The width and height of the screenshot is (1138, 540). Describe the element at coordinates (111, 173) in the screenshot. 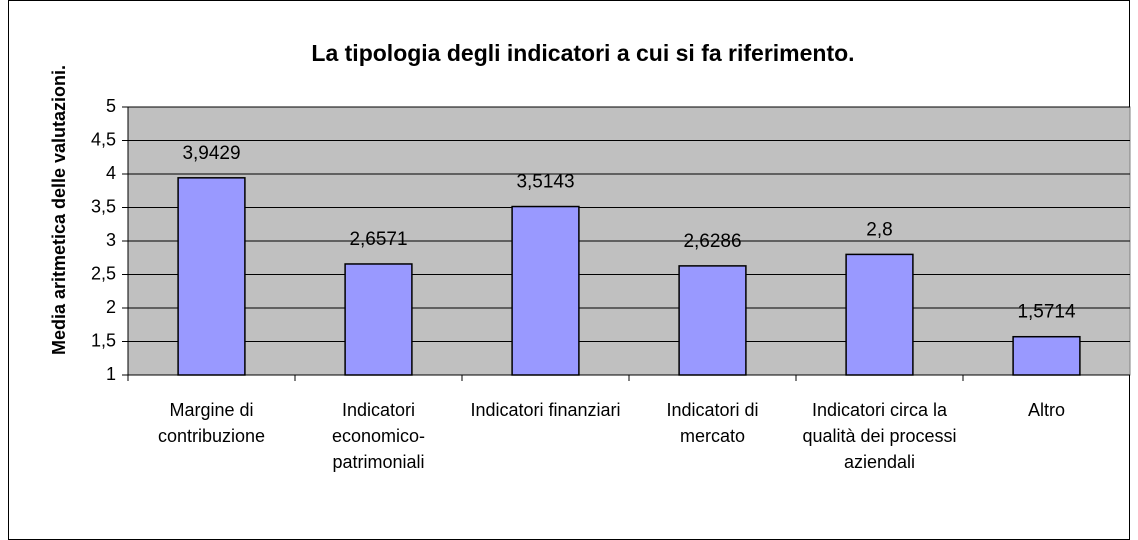

I see `y-tick-label: 4` at that location.